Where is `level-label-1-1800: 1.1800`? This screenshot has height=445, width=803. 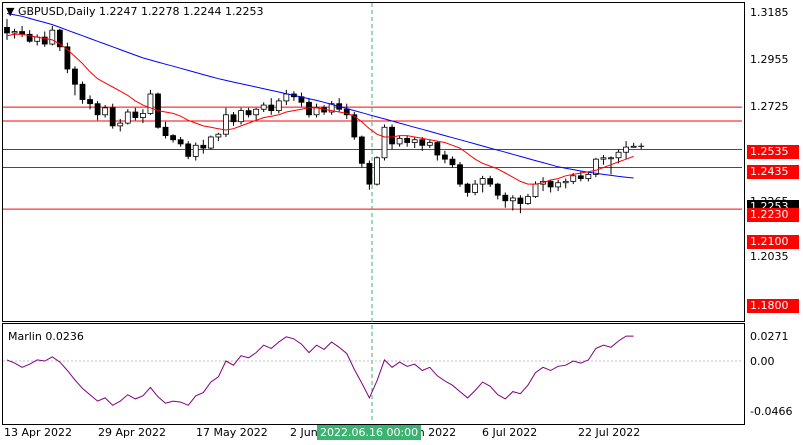
level-label-1-1800: 1.1800 is located at coordinates (773, 306).